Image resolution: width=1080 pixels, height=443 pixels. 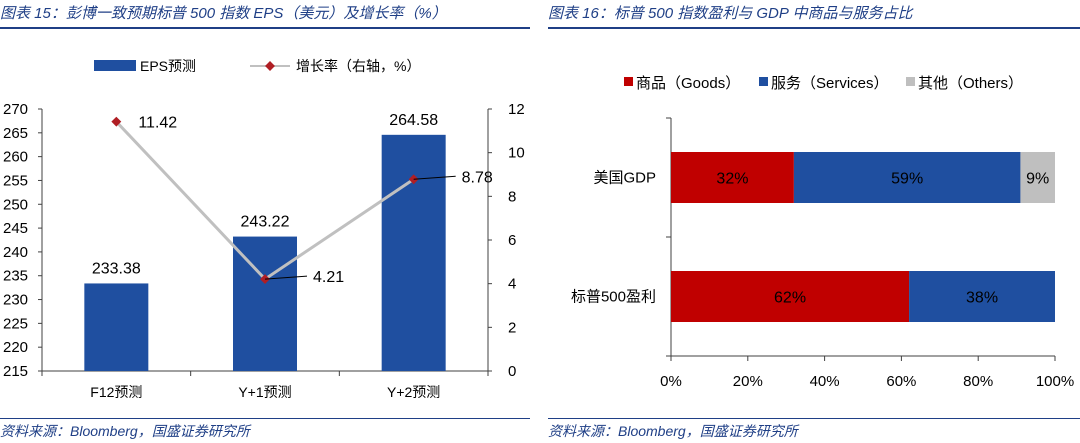 I want to click on eps-bar-label: 264.58, so click(x=413, y=120).